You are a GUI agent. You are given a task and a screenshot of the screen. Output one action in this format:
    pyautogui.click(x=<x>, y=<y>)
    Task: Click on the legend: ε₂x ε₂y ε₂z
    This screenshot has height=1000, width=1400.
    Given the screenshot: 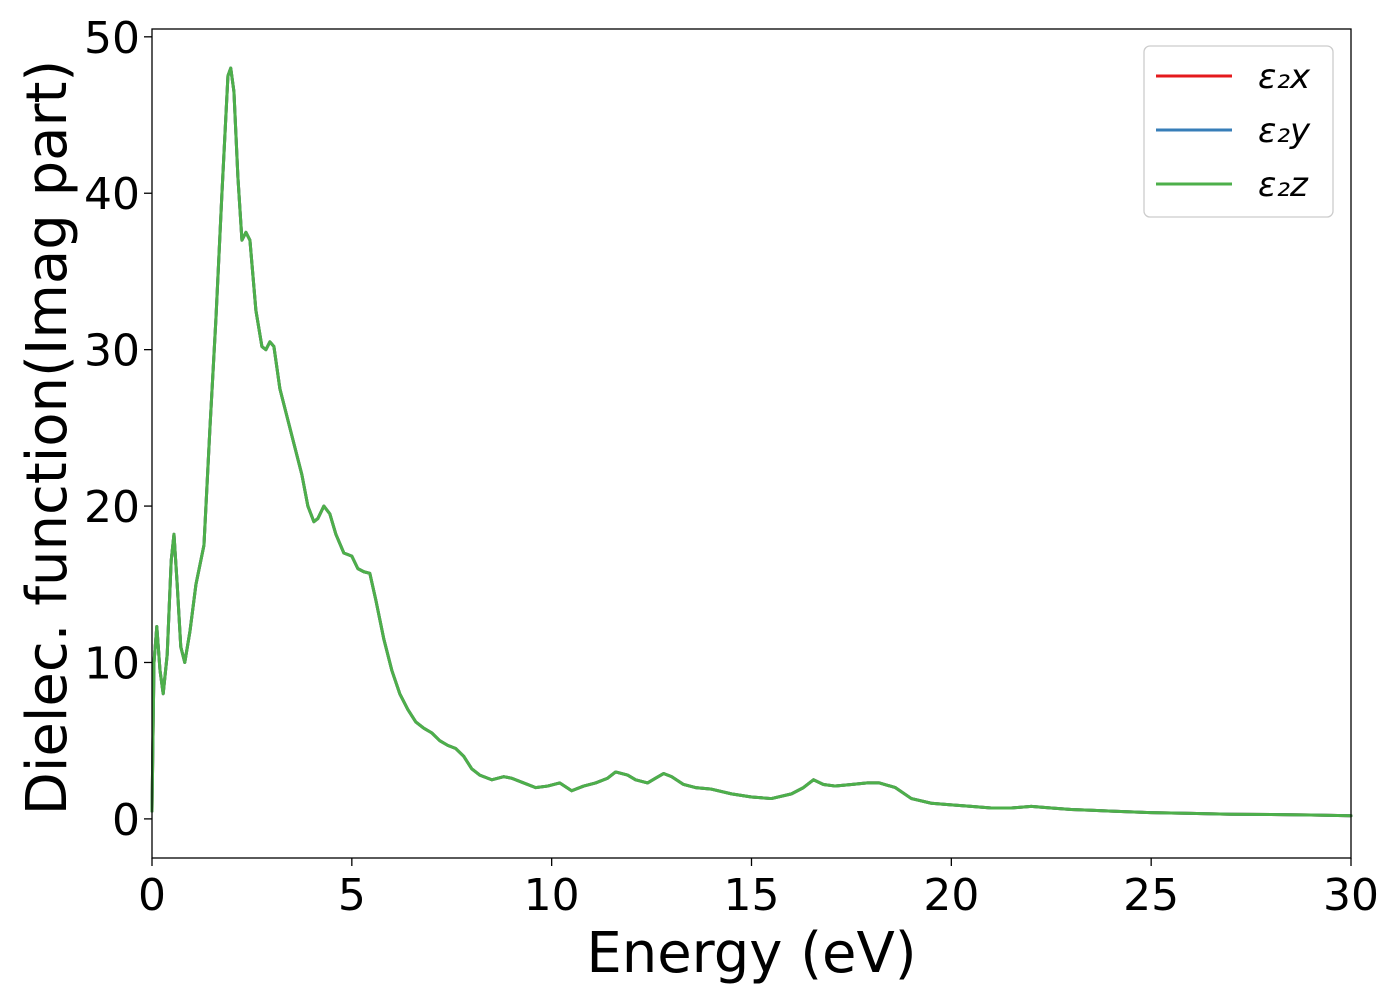 What is the action you would take?
    pyautogui.click(x=1238, y=131)
    